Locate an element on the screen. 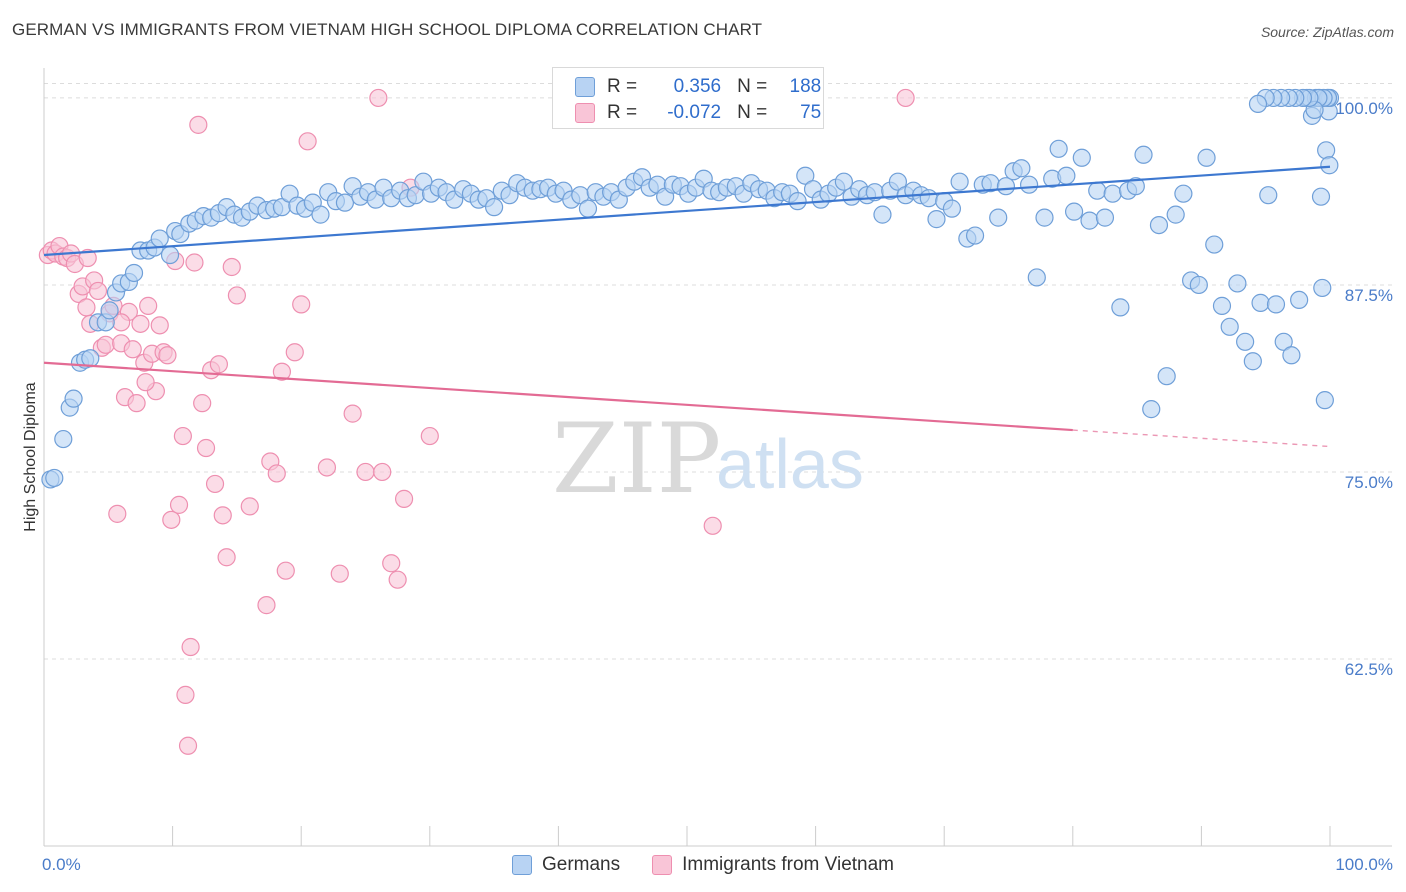 The width and height of the screenshot is (1406, 892). series-legend-vietnam: Immigrants from Vietnam is located at coordinates (773, 865).